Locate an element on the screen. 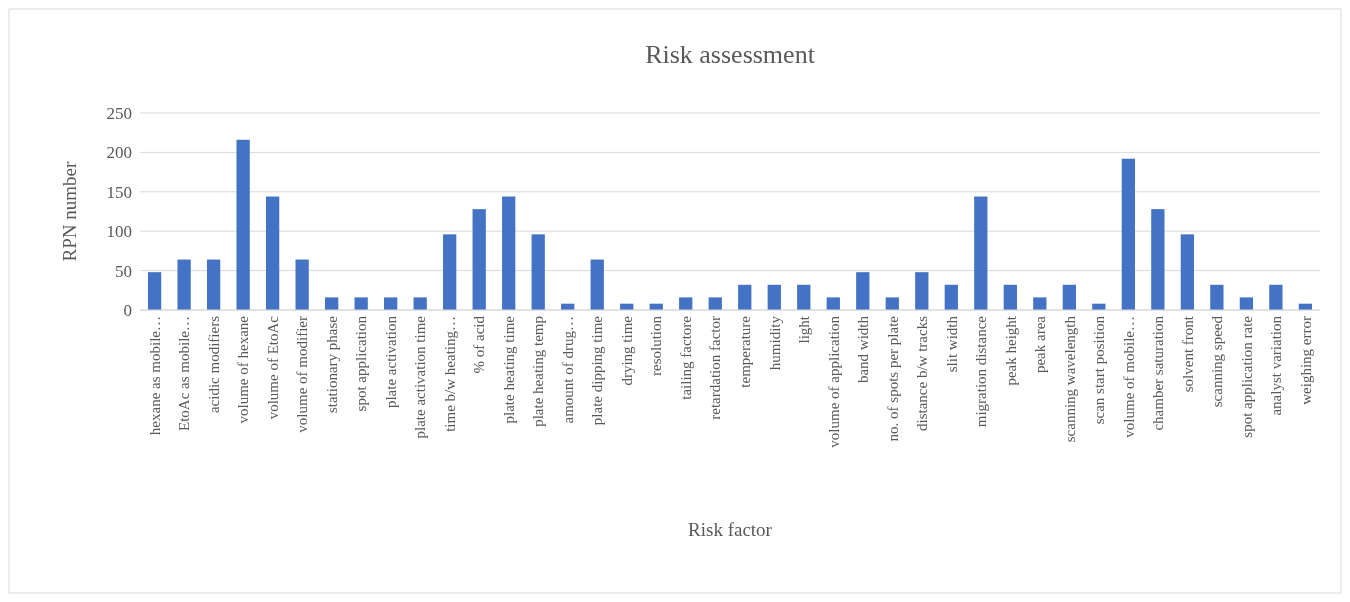  x-tick-label: scanning speed is located at coordinates (1217, 361).